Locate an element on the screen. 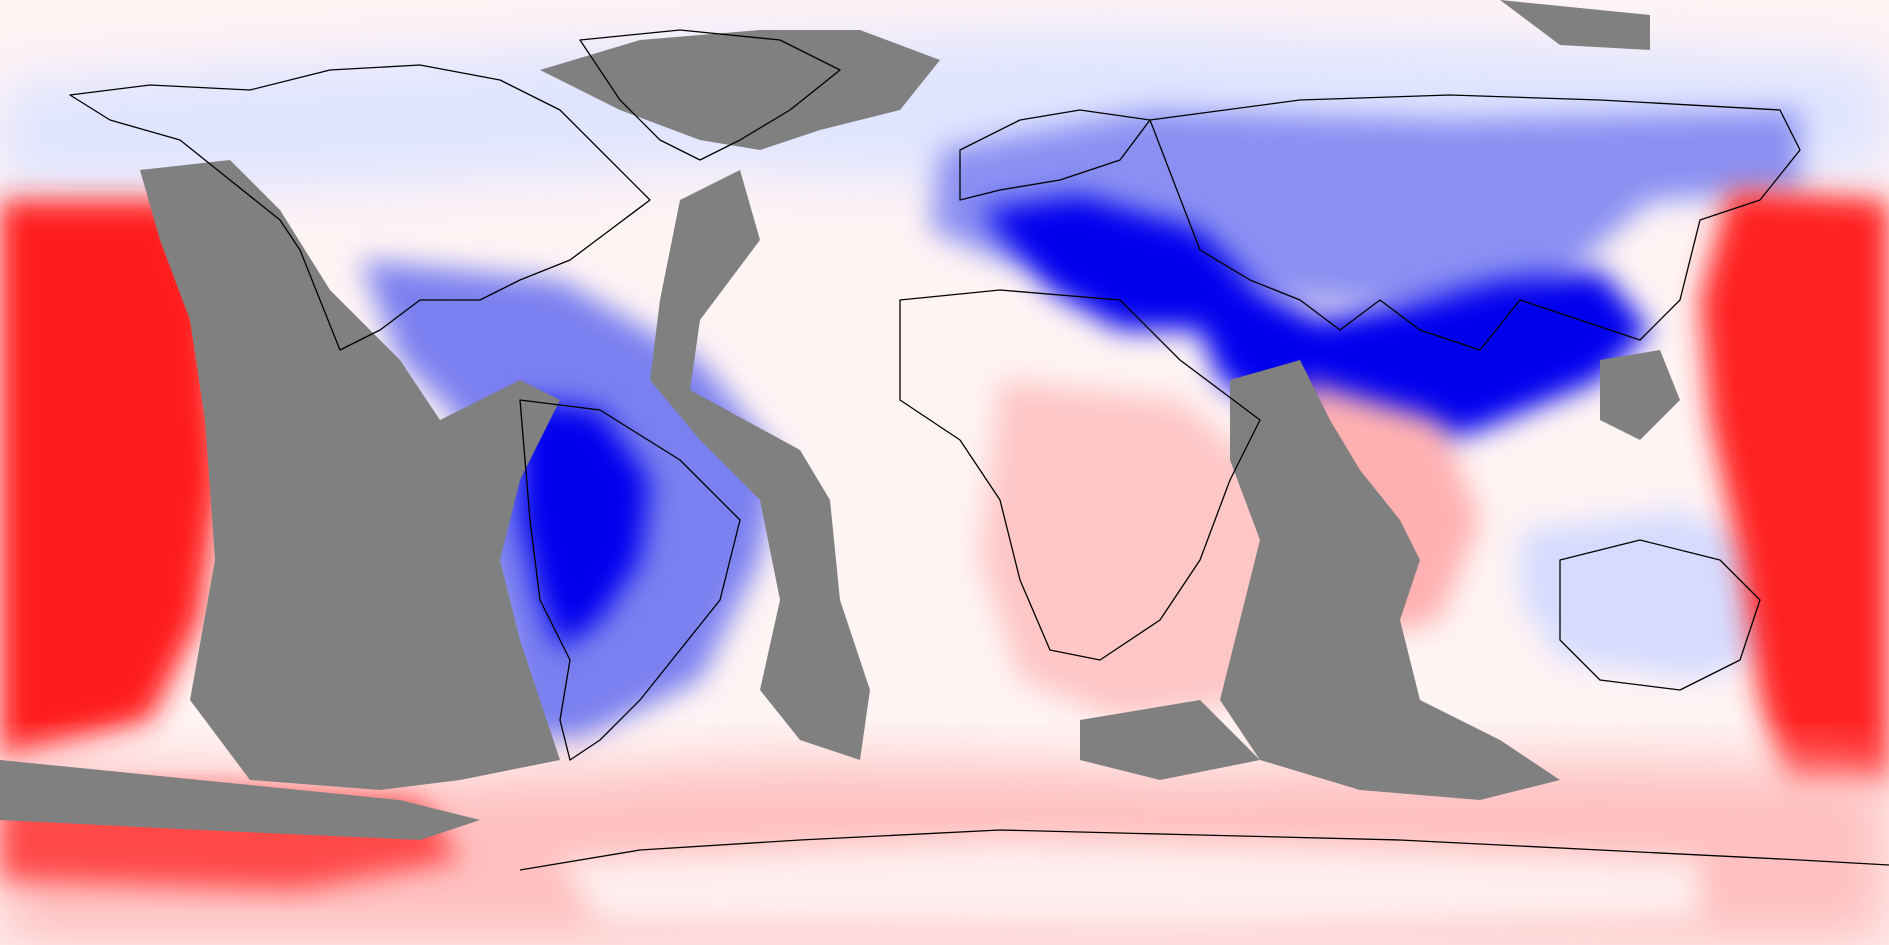 This screenshot has height=945, width=1889. field-pacific-west-strong-positive is located at coordinates (110, 480).